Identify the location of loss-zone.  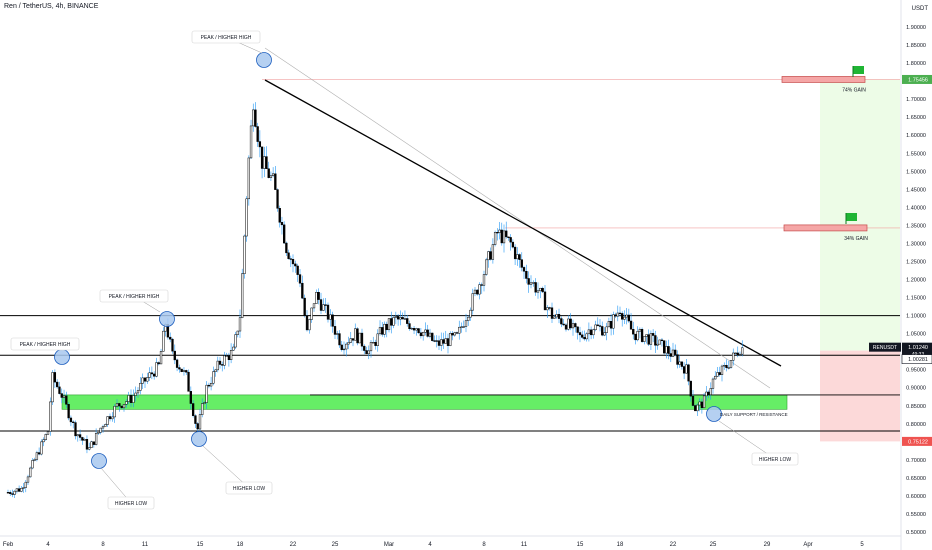
(860, 396).